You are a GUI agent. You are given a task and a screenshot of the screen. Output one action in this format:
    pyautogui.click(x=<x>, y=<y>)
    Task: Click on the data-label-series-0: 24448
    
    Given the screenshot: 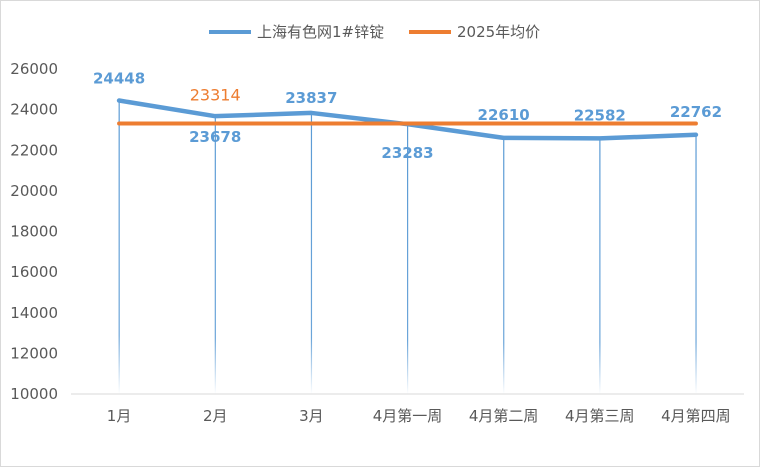 What is the action you would take?
    pyautogui.click(x=119, y=79)
    